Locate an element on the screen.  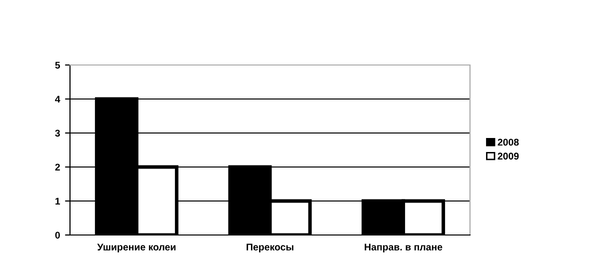
y-tick-label: 3 is located at coordinates (57, 133).